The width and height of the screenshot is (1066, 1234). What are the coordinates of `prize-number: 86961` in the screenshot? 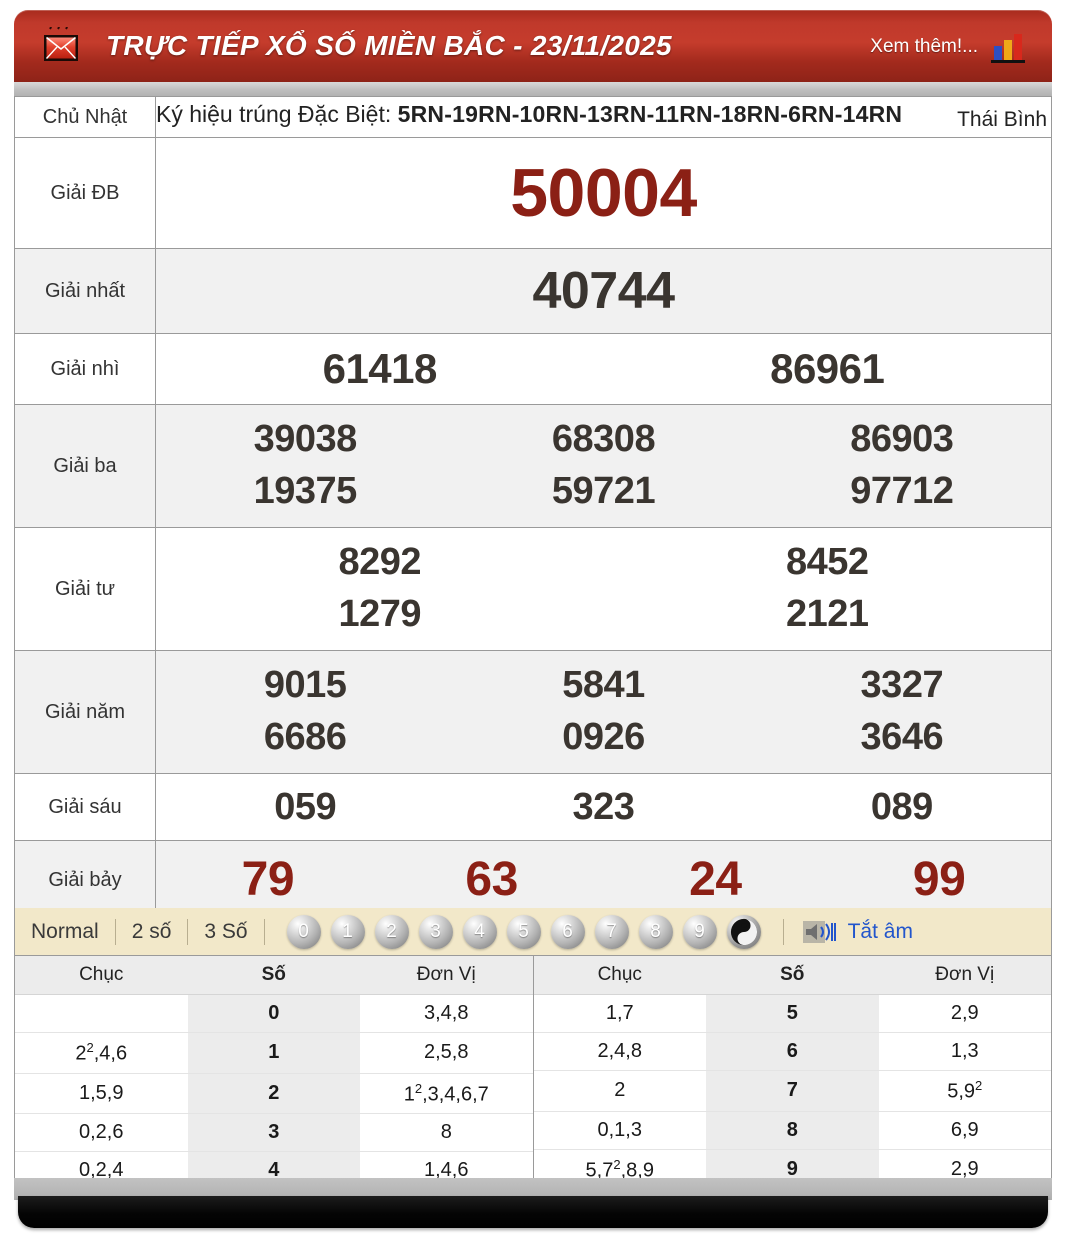 It's located at (827, 368).